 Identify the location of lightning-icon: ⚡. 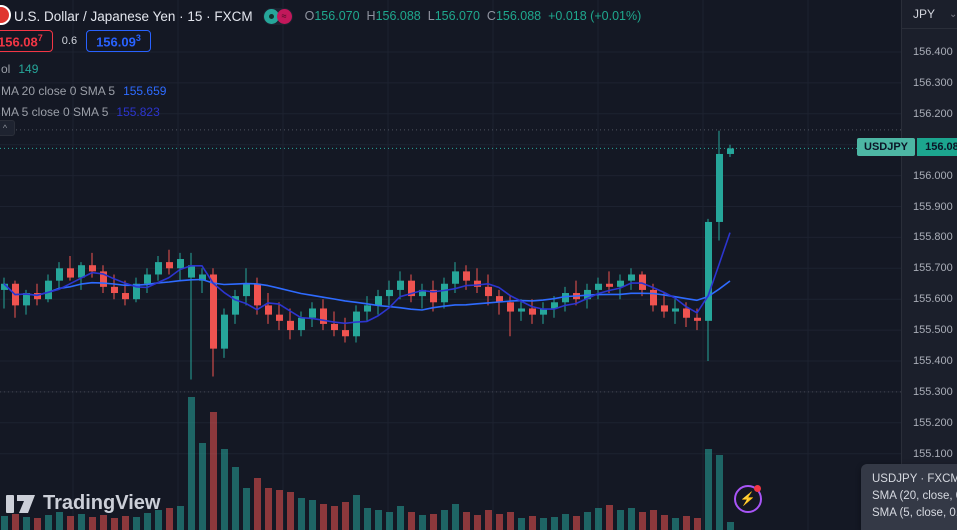
(748, 498).